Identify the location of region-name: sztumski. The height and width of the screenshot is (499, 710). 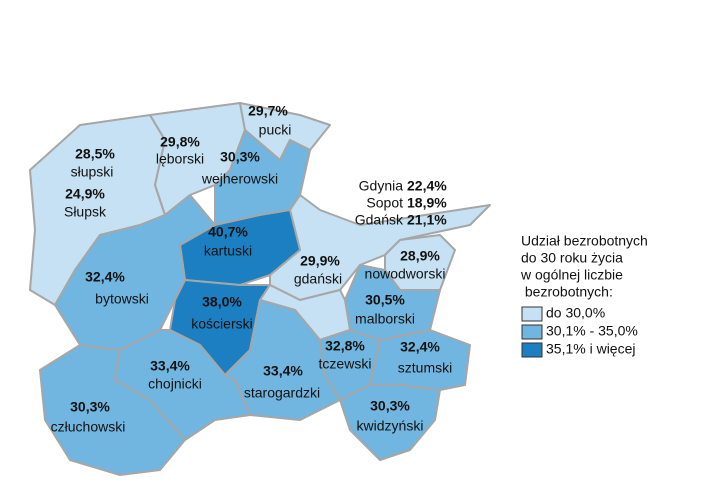
(425, 368).